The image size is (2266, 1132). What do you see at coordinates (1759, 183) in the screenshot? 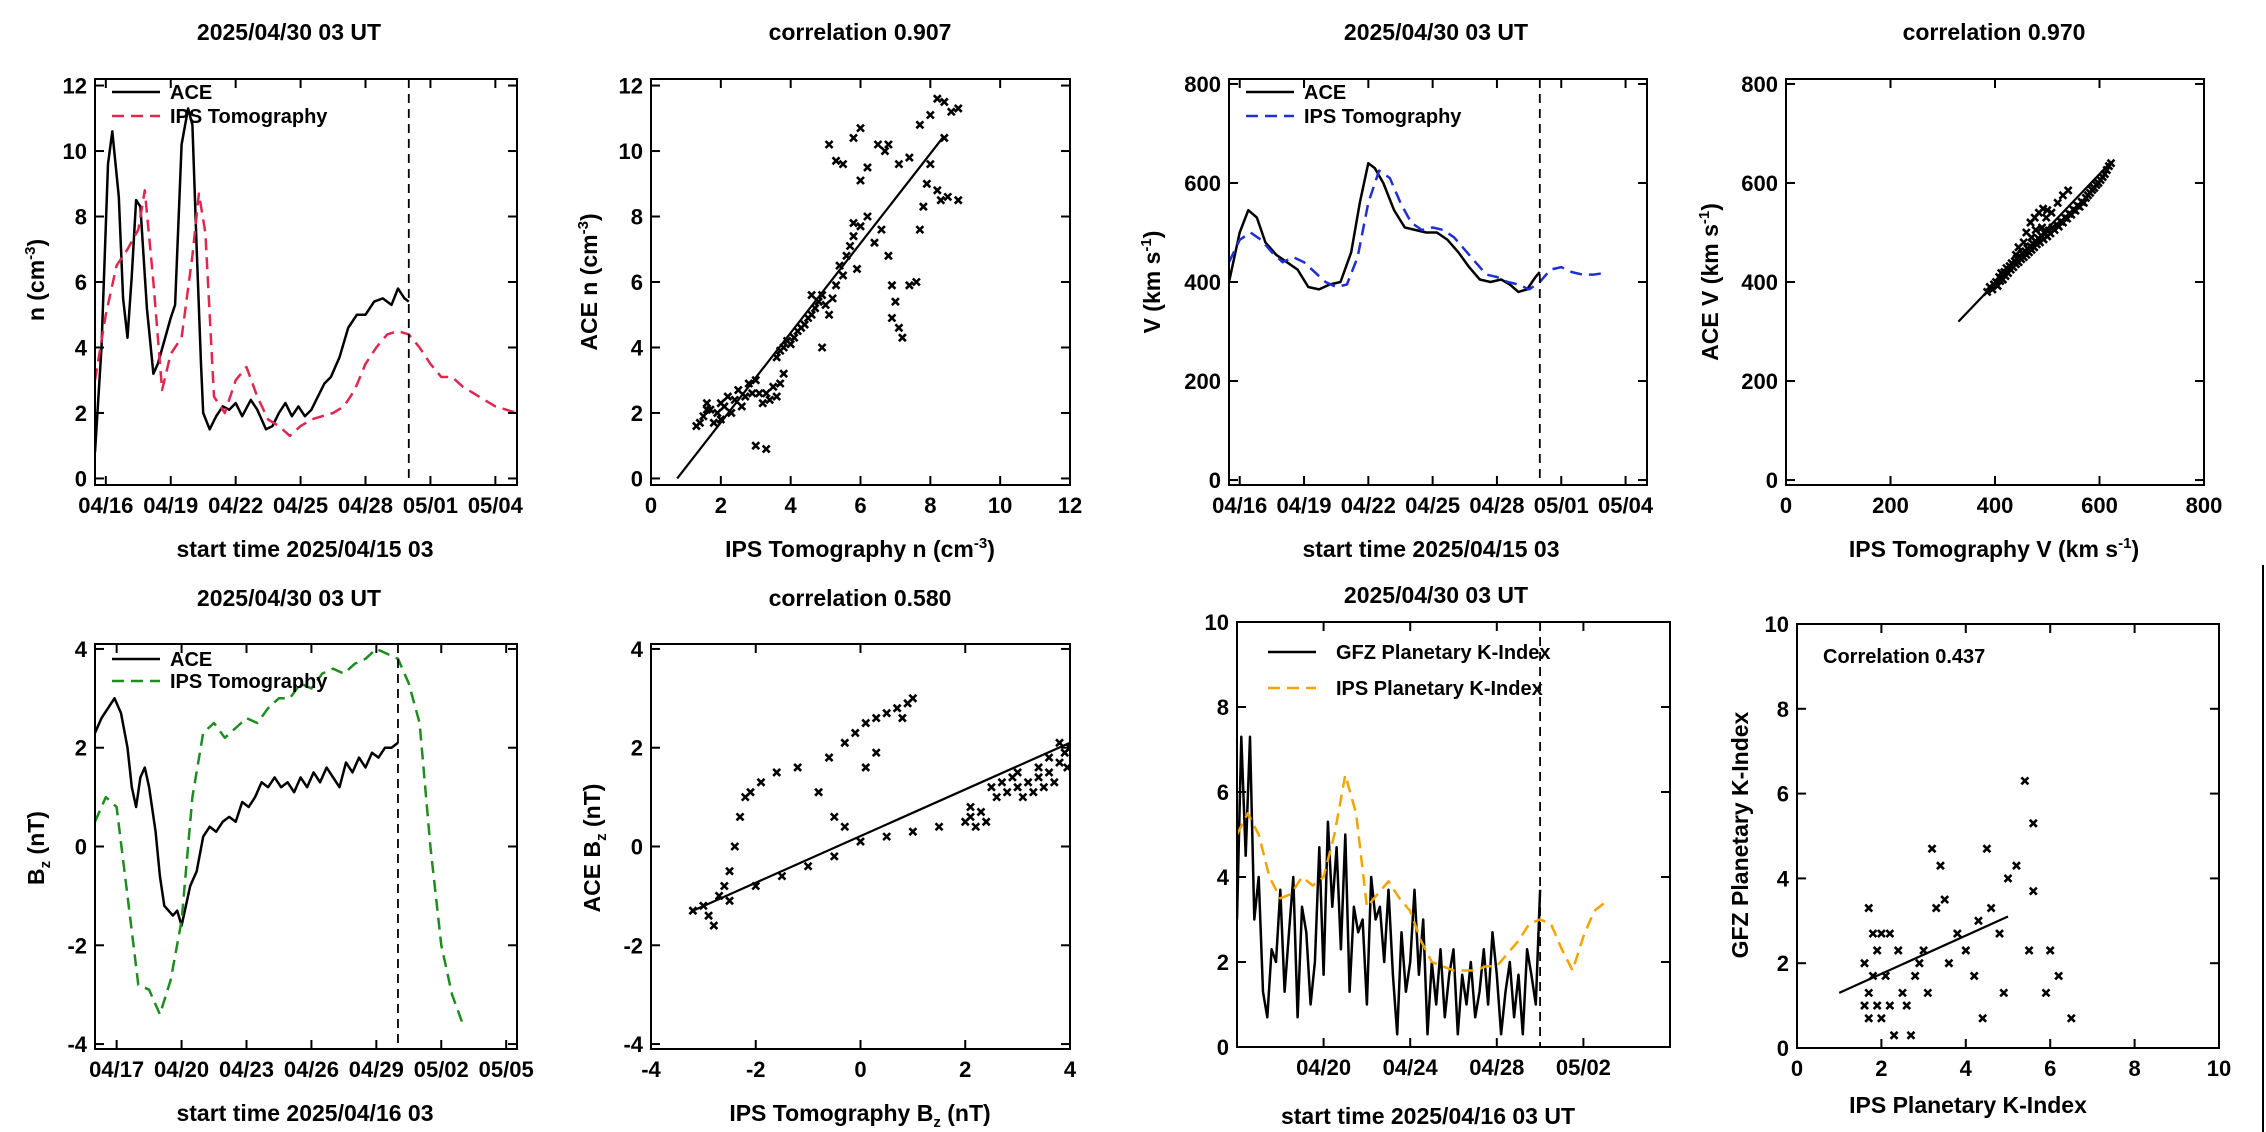
I see `y-tick-label: 600` at bounding box center [1759, 183].